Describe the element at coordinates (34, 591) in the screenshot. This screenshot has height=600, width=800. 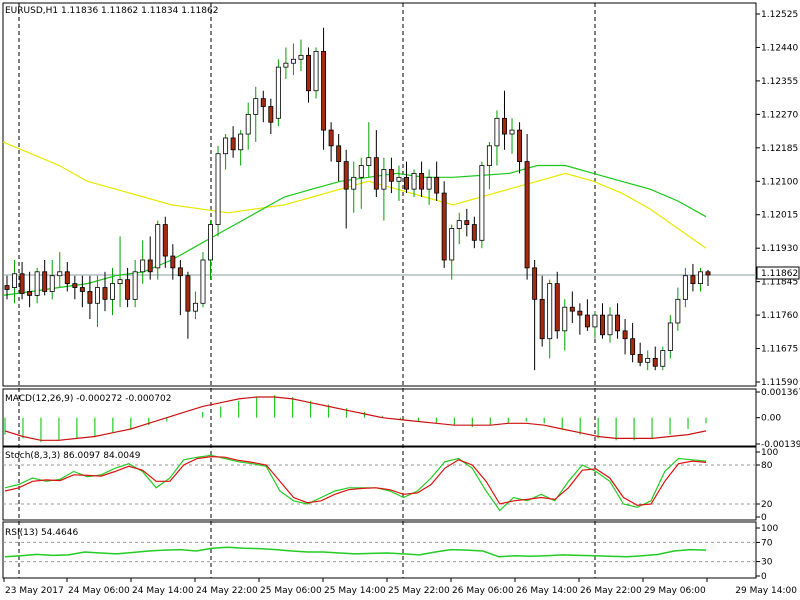
I see `time-label-0: 23 May 2017` at that location.